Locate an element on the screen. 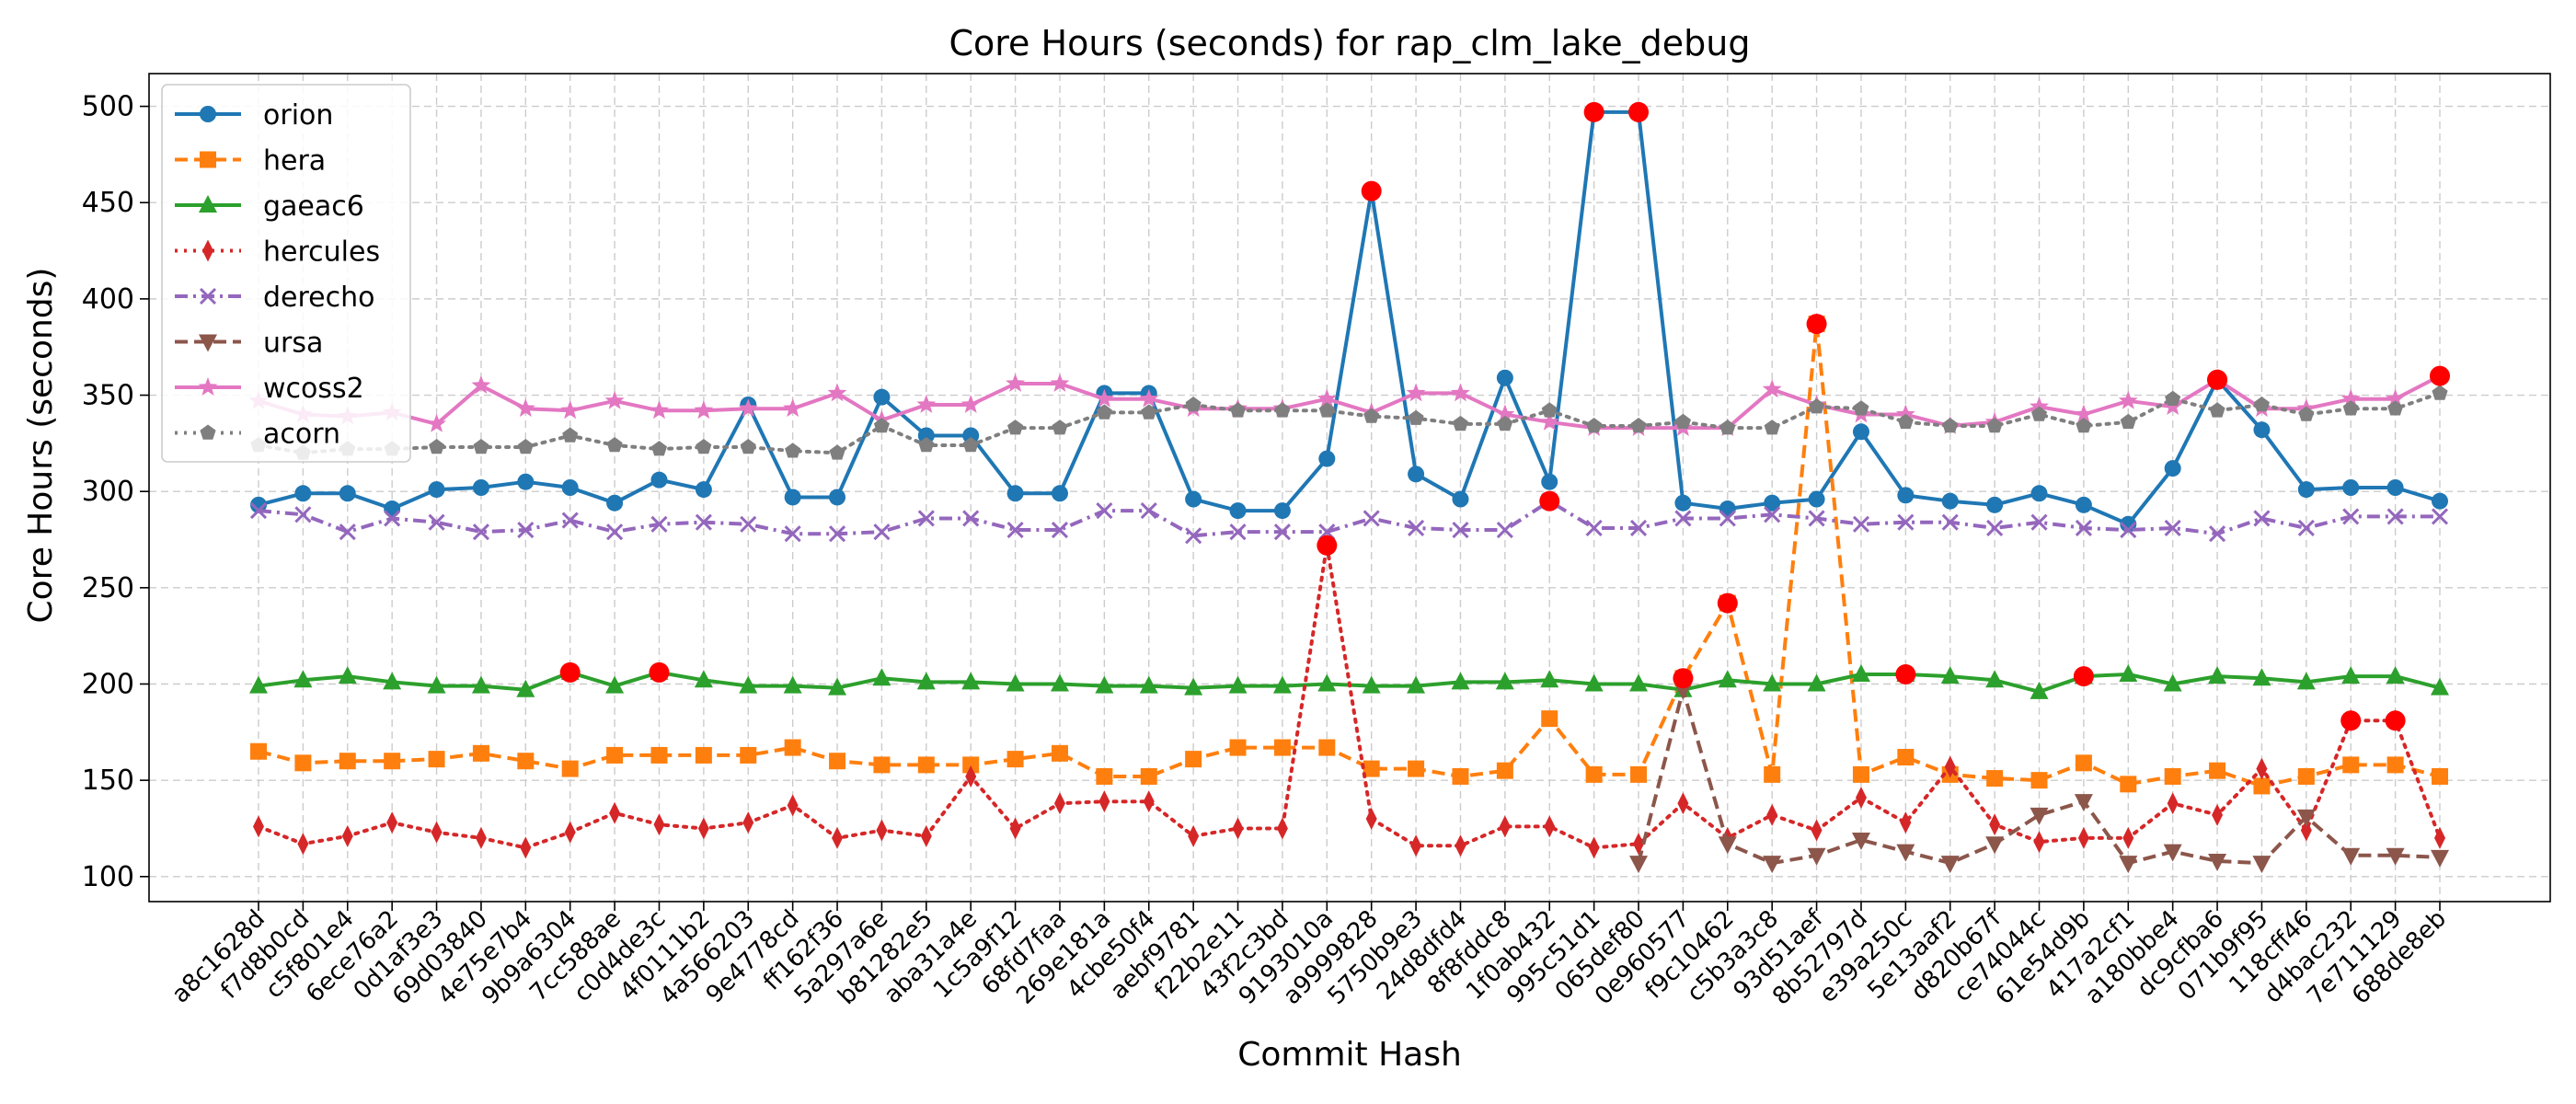  y-tick-label: 250 is located at coordinates (108, 588).